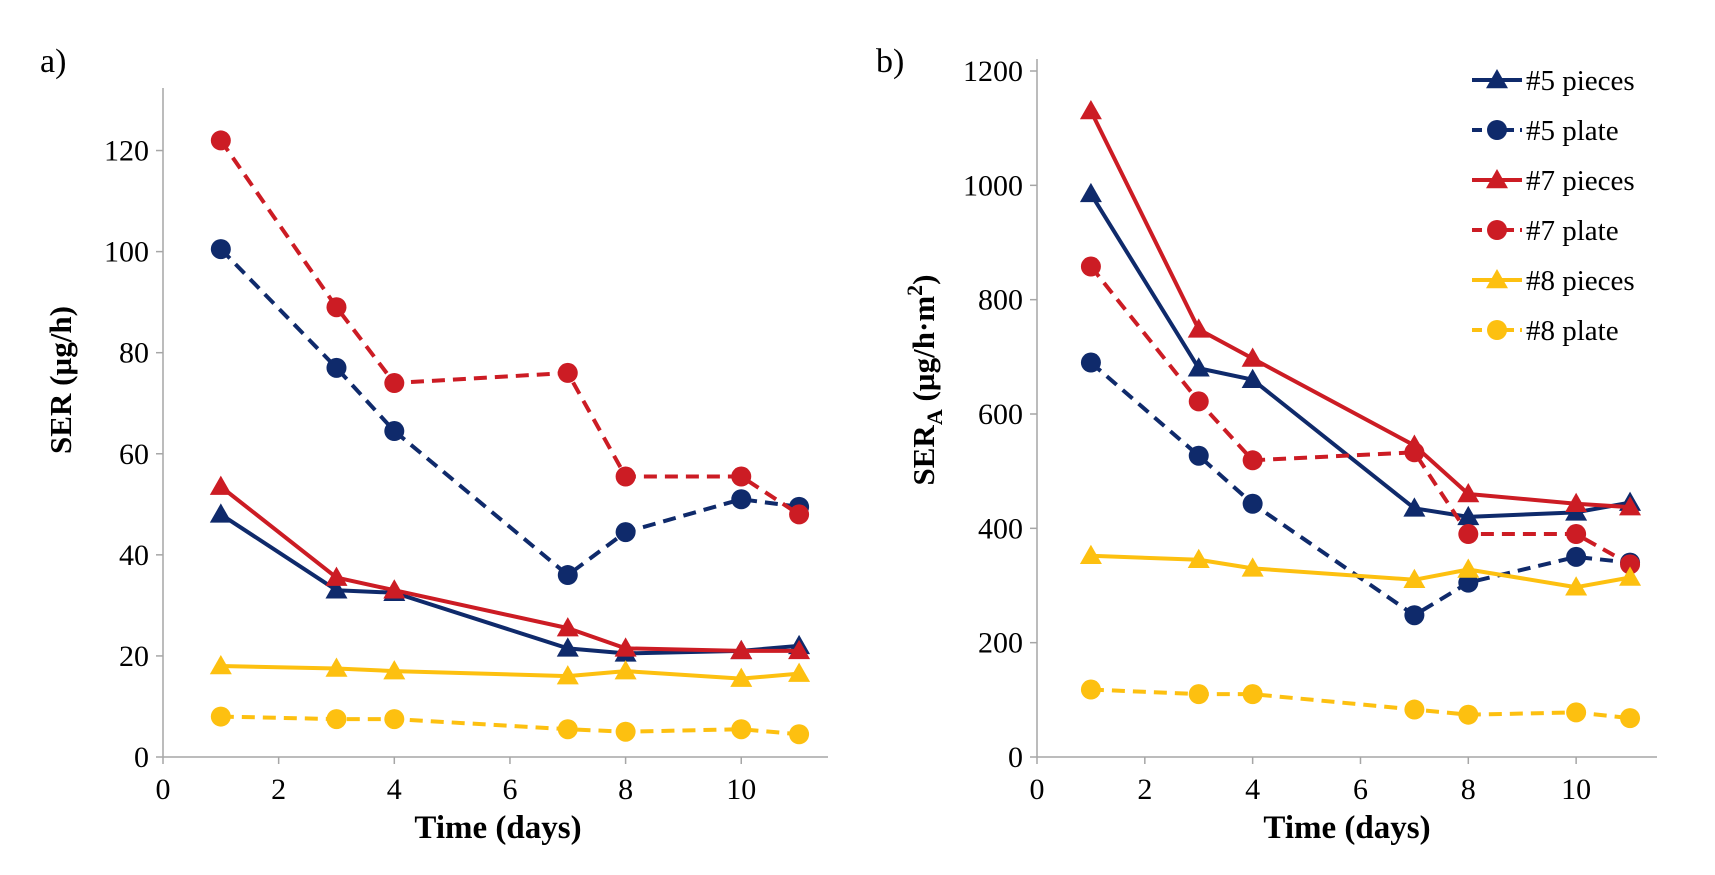  I want to click on y-axis-label-b-main: SER, so click(923, 455).